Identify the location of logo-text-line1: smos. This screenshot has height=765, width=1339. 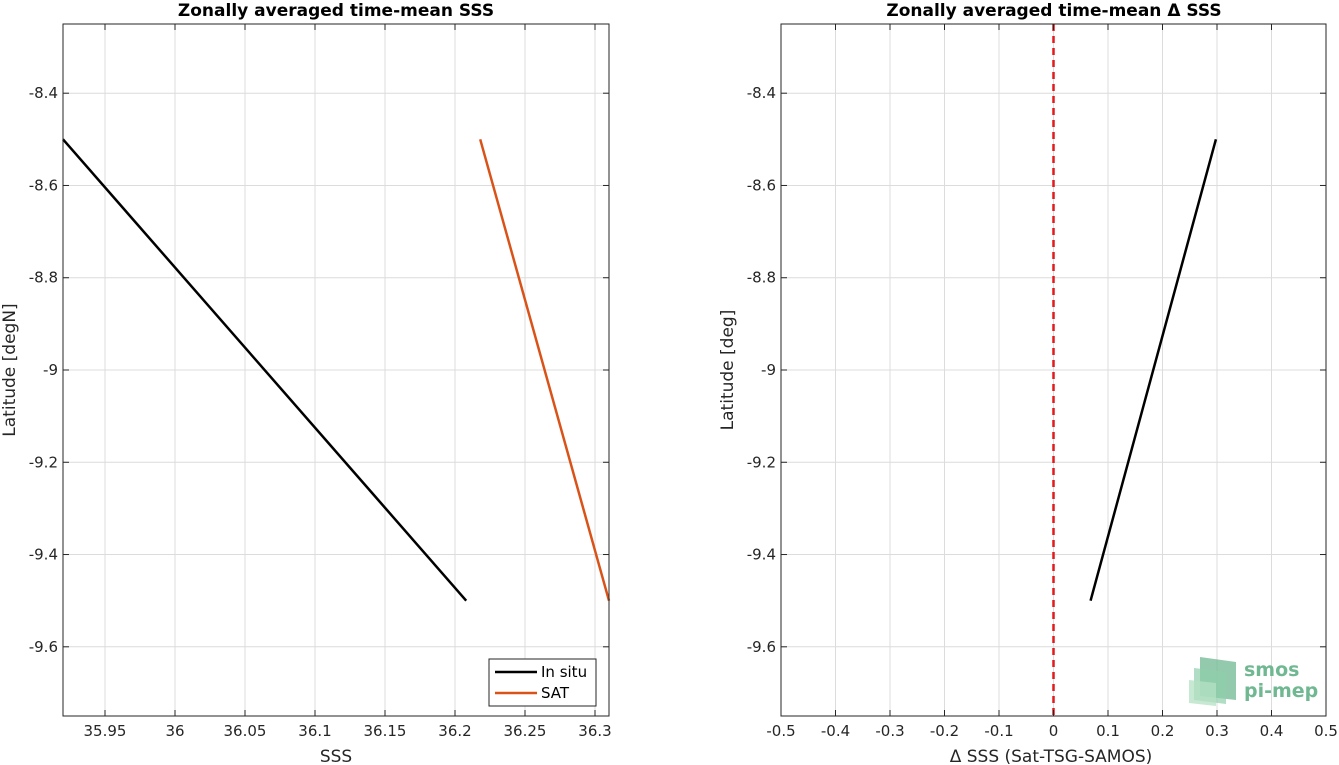
(1271, 670).